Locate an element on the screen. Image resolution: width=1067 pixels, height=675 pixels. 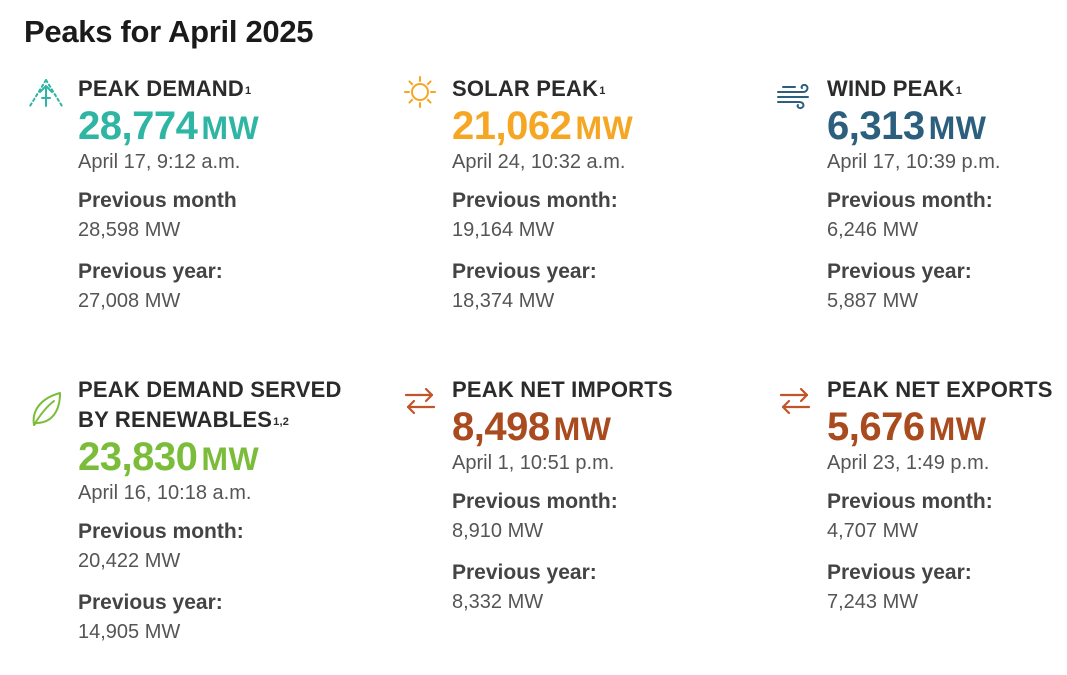
card-title: SOLAR PEAK1 is located at coordinates (529, 88).